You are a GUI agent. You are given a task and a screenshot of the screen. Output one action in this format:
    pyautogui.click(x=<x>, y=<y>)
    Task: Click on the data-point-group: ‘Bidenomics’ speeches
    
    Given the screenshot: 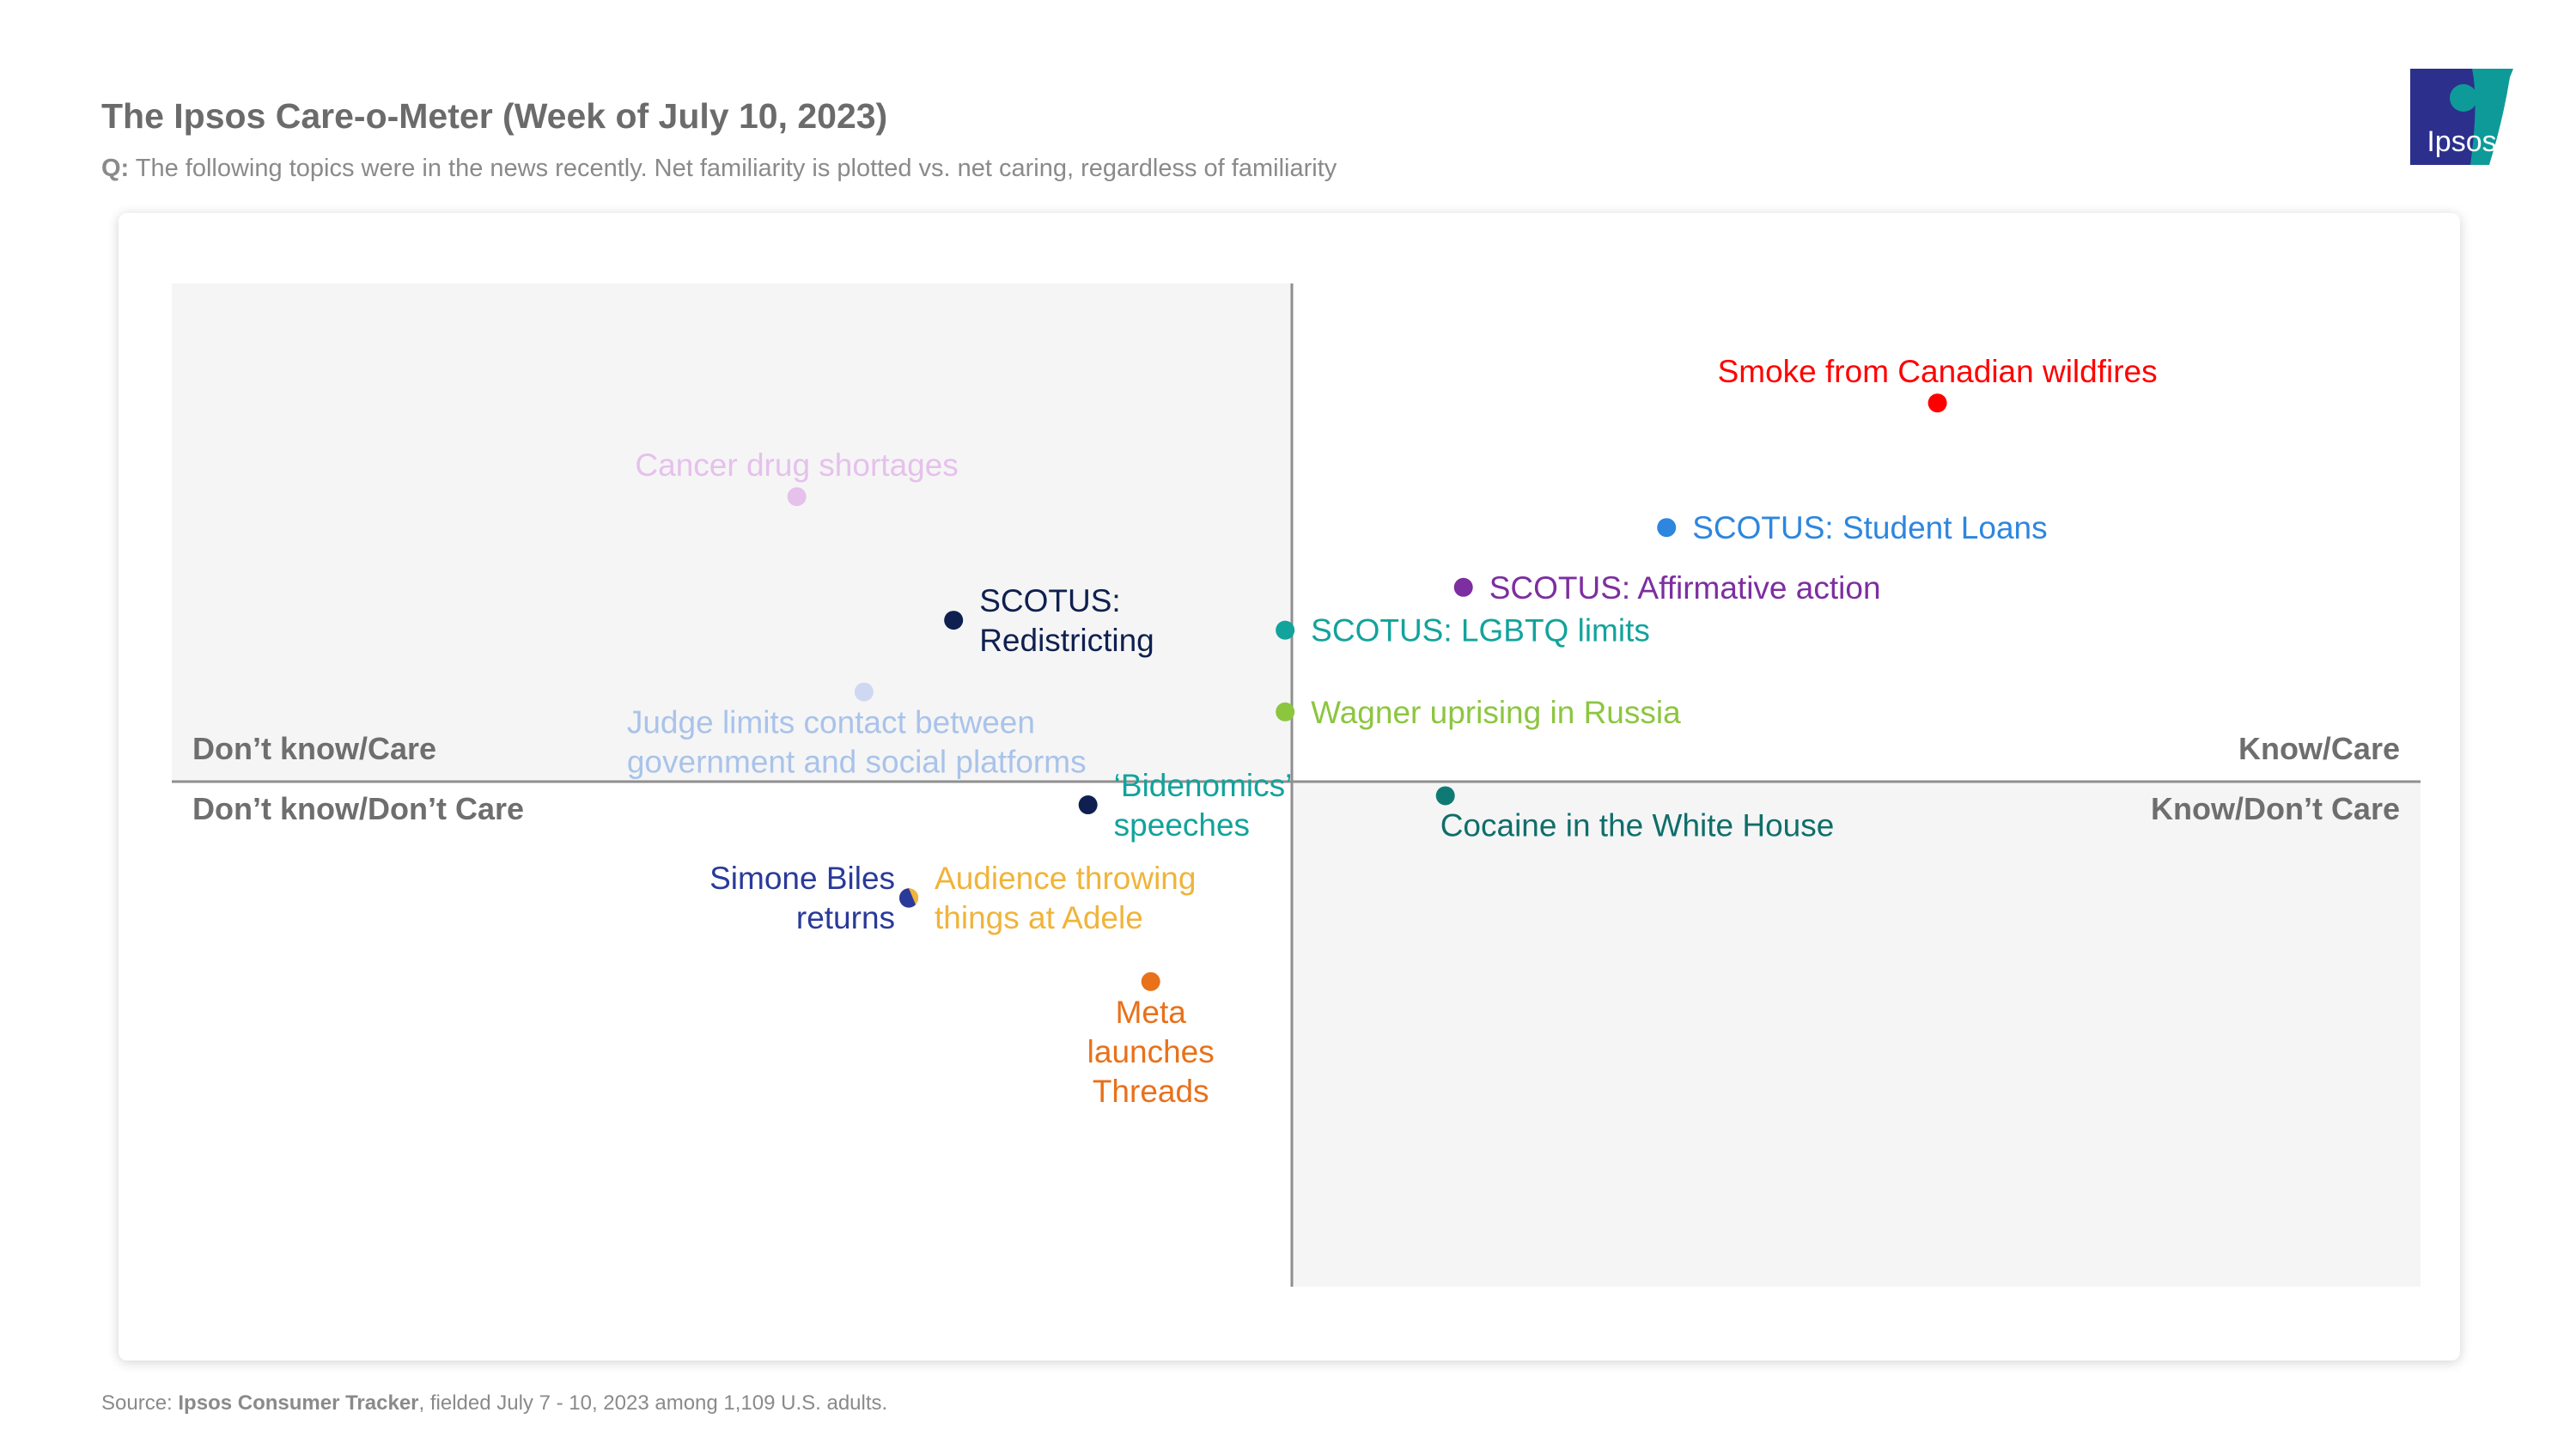 What is the action you would take?
    pyautogui.click(x=1185, y=805)
    